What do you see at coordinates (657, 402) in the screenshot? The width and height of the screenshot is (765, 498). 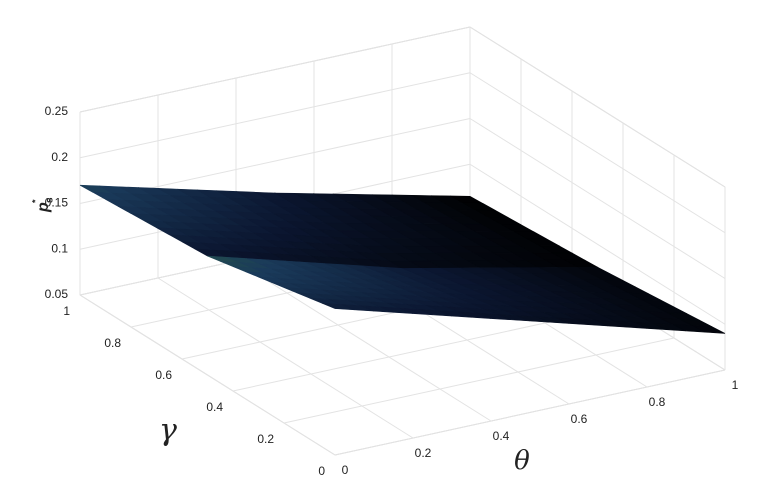 I see `x-tick-label: 0.8` at bounding box center [657, 402].